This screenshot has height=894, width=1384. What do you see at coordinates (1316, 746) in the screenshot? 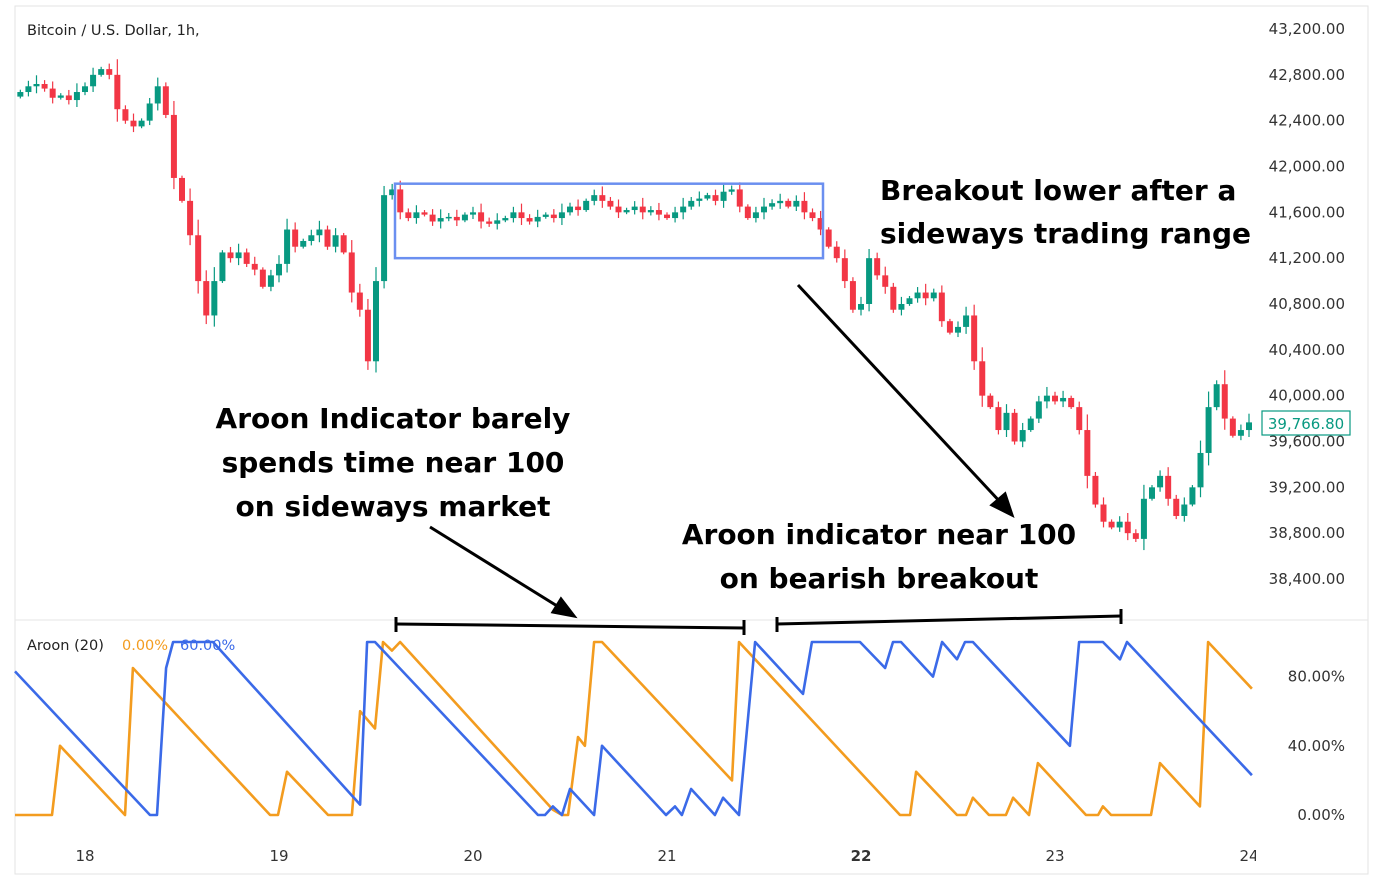
I see `indicator-axis: 80.00% 40.00% 0.00%` at bounding box center [1316, 746].